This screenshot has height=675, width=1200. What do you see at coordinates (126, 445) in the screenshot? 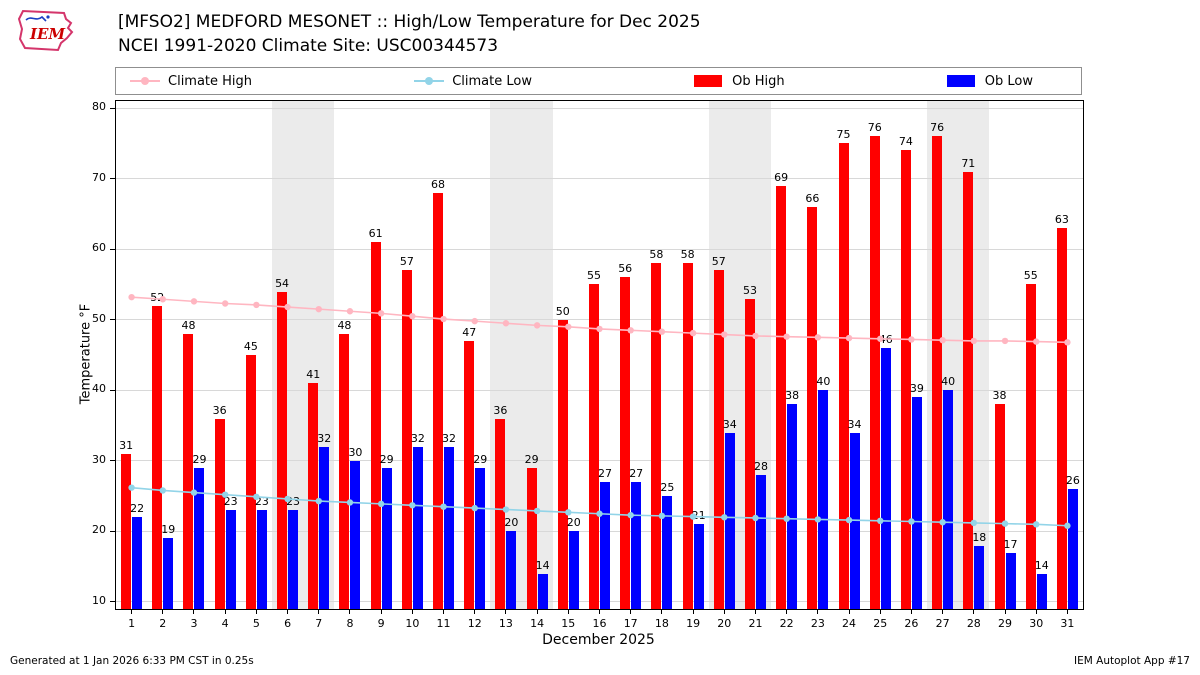
I see `ob-high-value-label: 31` at bounding box center [126, 445].